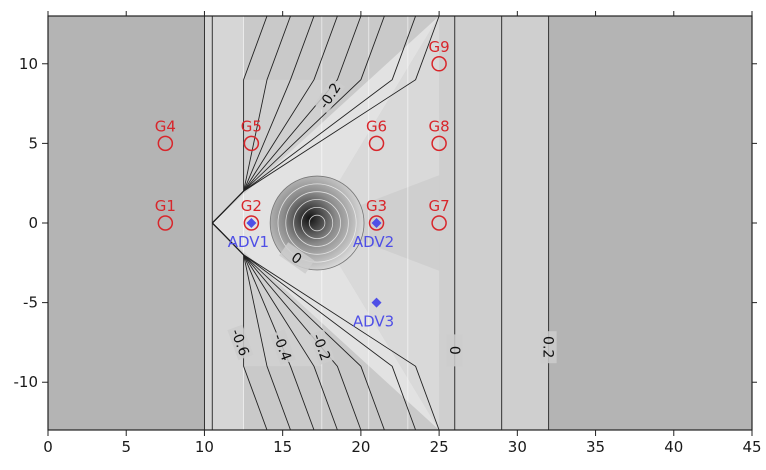 The image size is (766, 470). Describe the element at coordinates (376, 206) in the screenshot. I see `gauge-label: G3` at that location.